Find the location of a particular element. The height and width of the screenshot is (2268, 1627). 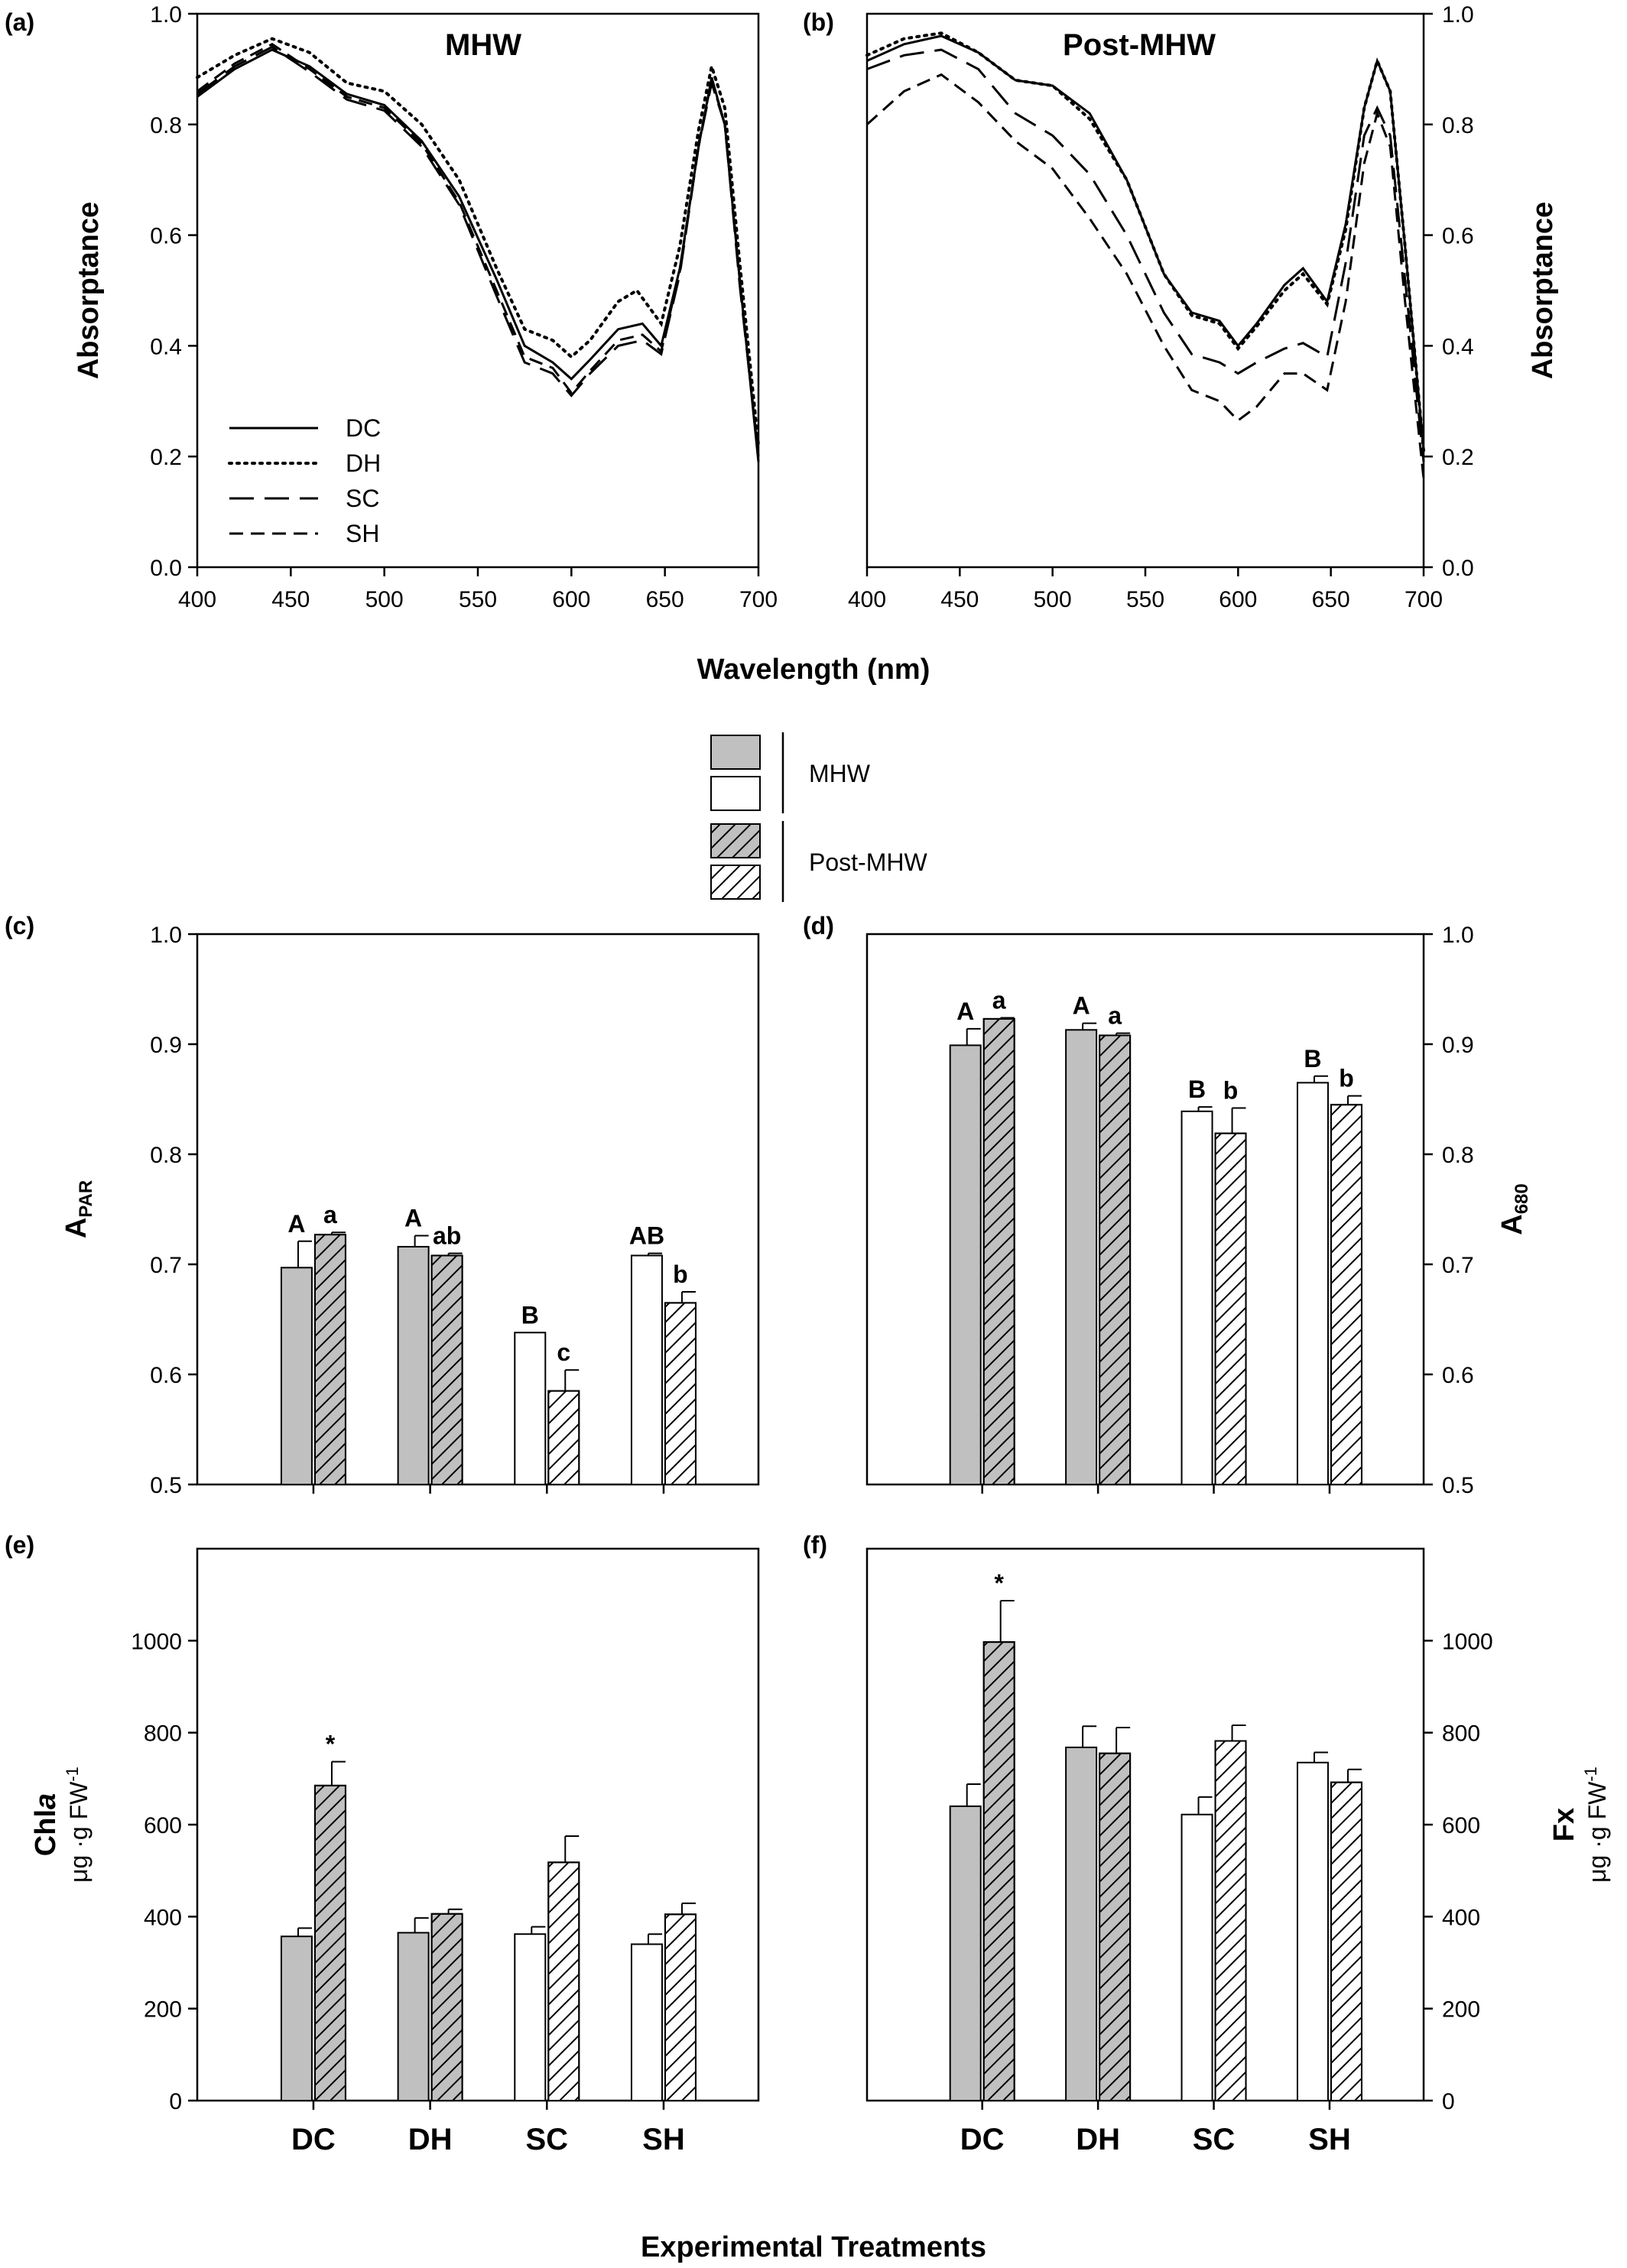

panel-c-y-tick-label: 0.8 is located at coordinates (166, 1155).